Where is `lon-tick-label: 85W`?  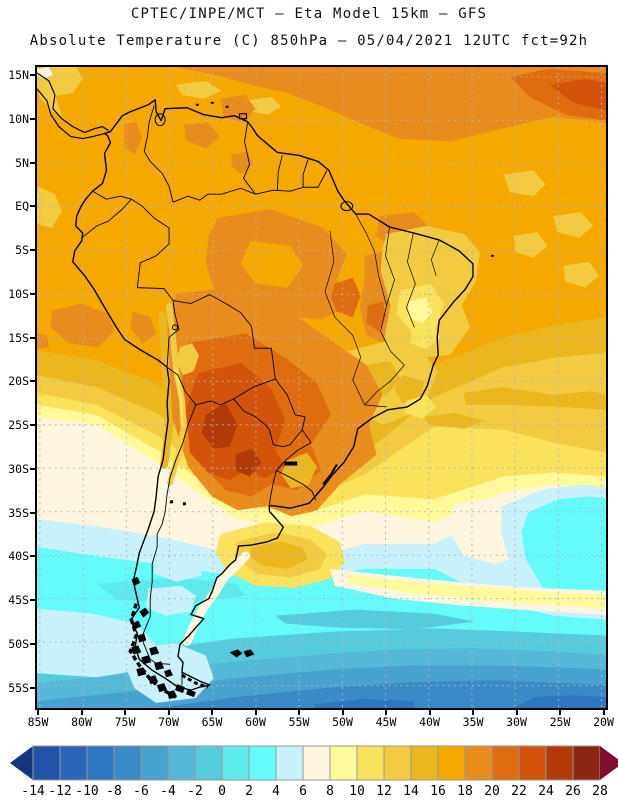 lon-tick-label: 85W is located at coordinates (38, 722).